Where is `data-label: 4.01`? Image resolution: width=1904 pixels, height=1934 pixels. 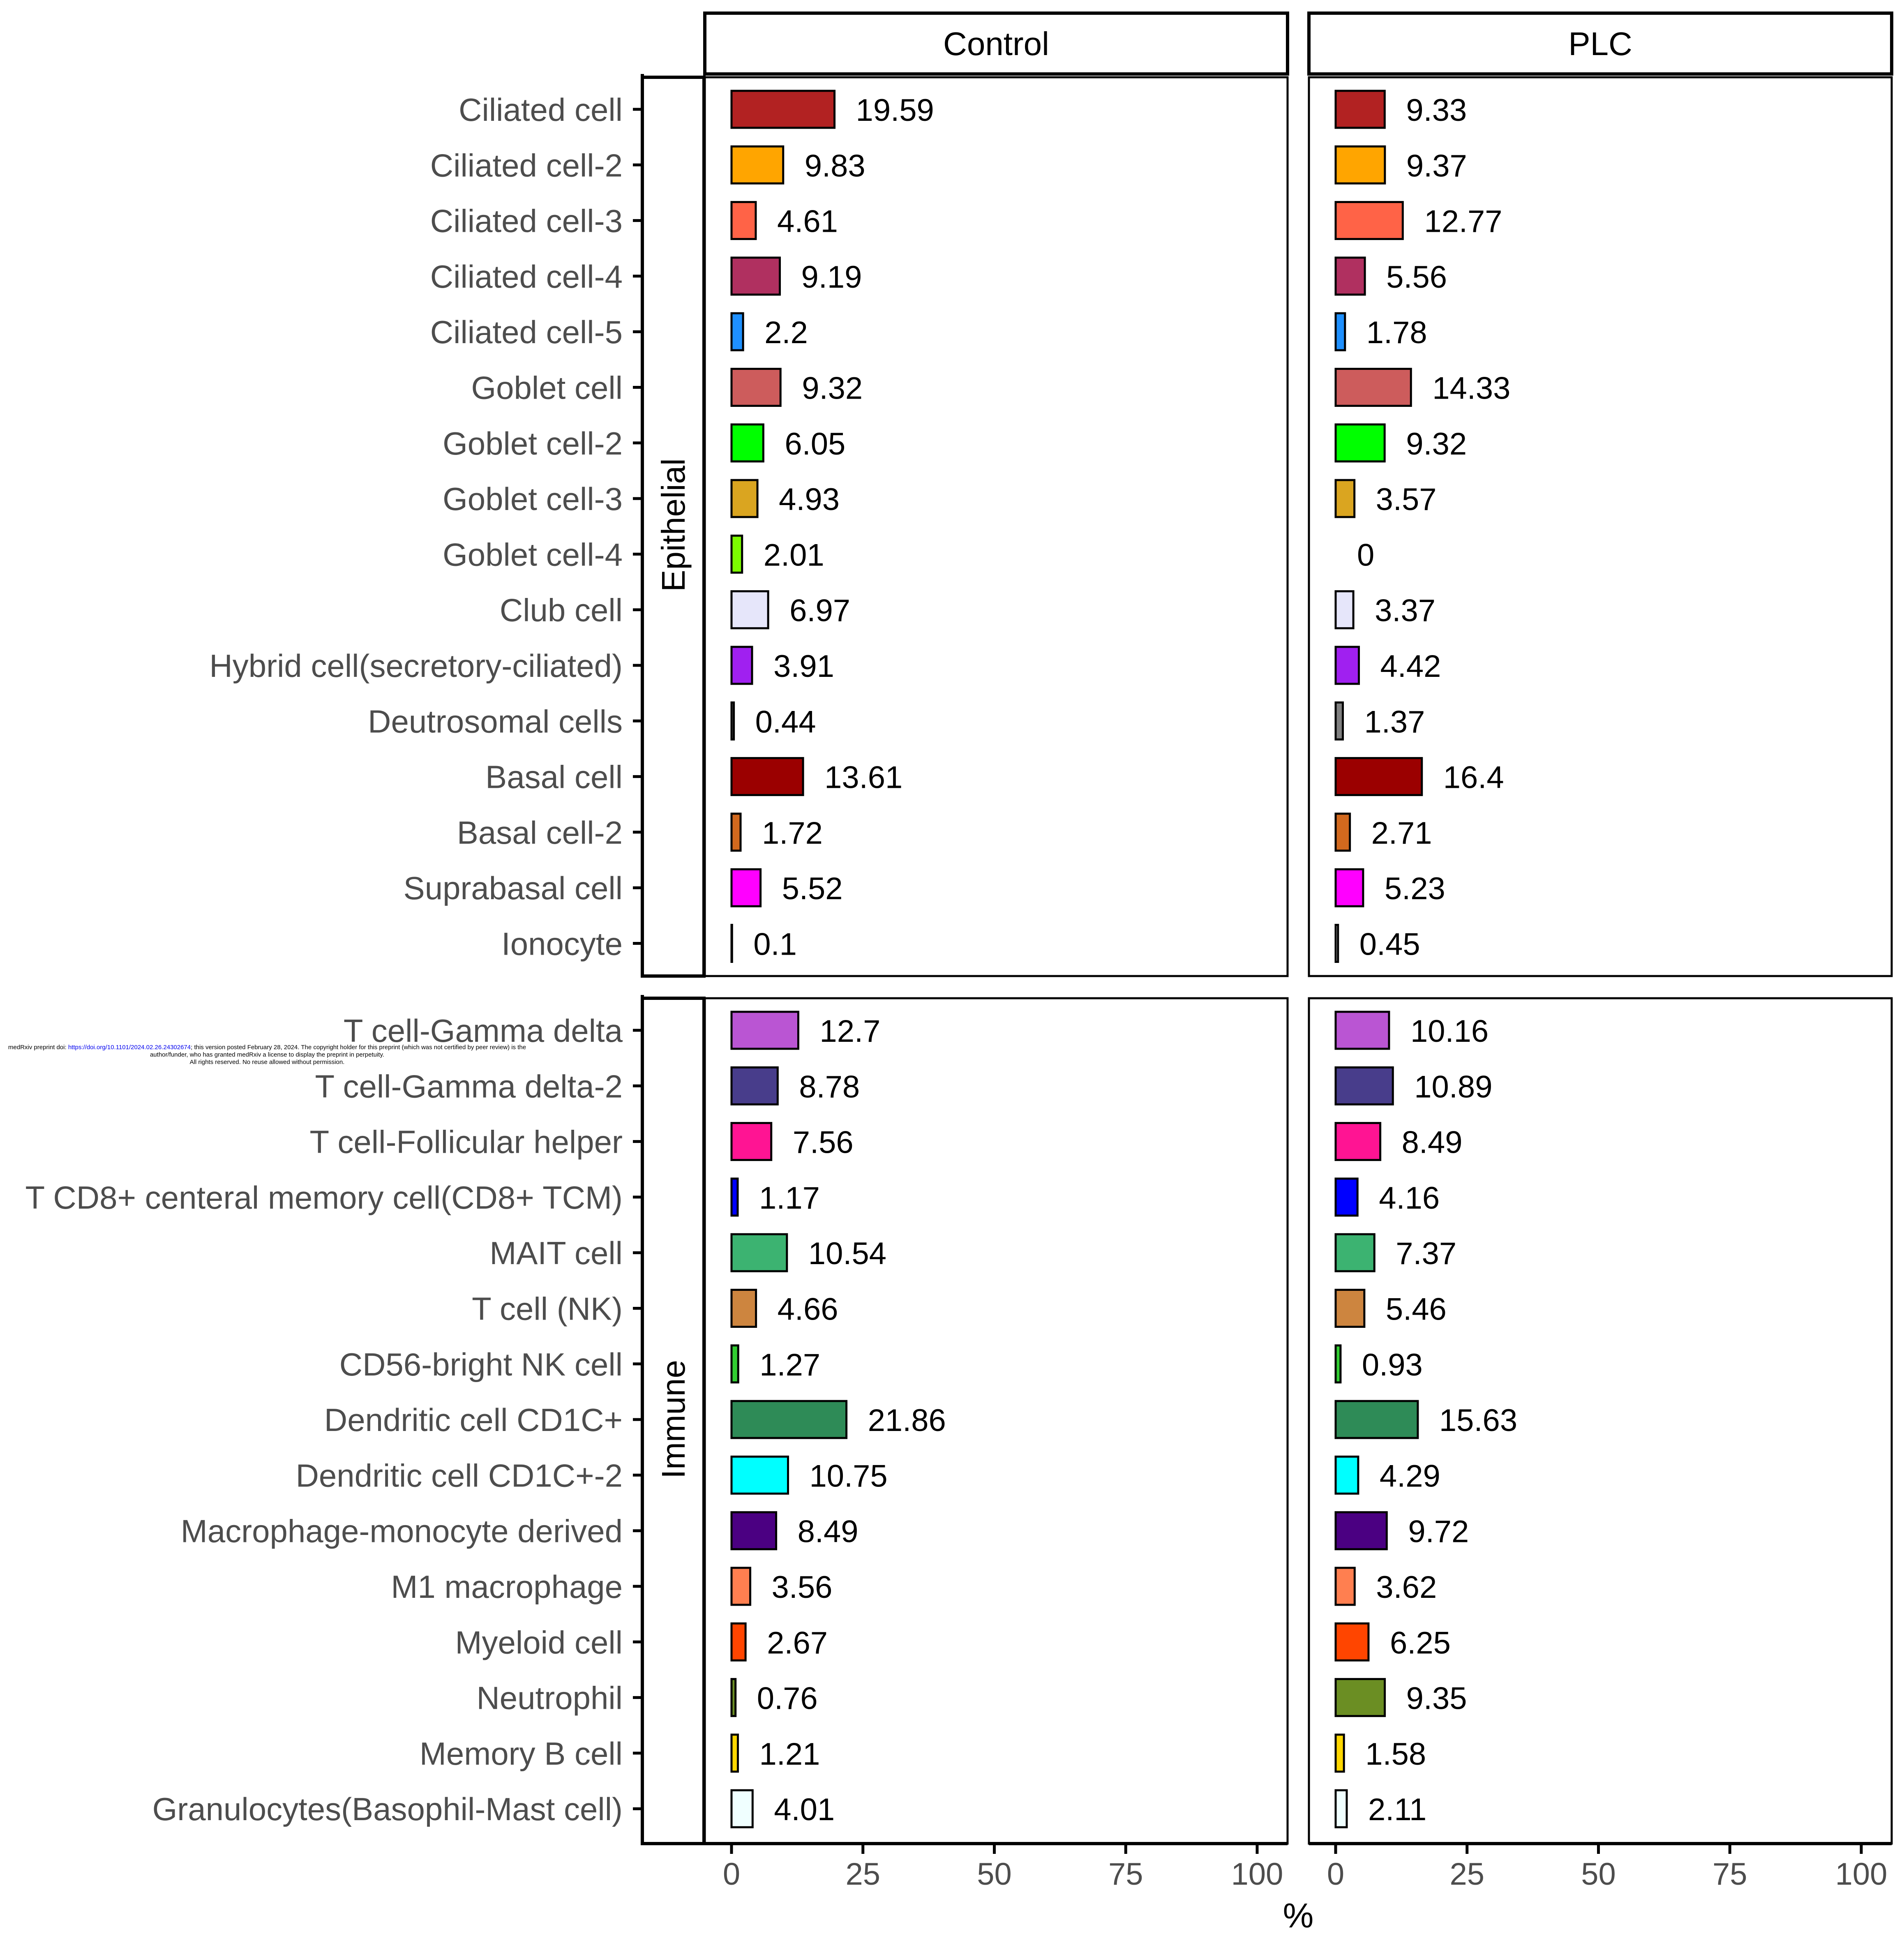 data-label: 4.01 is located at coordinates (804, 1809).